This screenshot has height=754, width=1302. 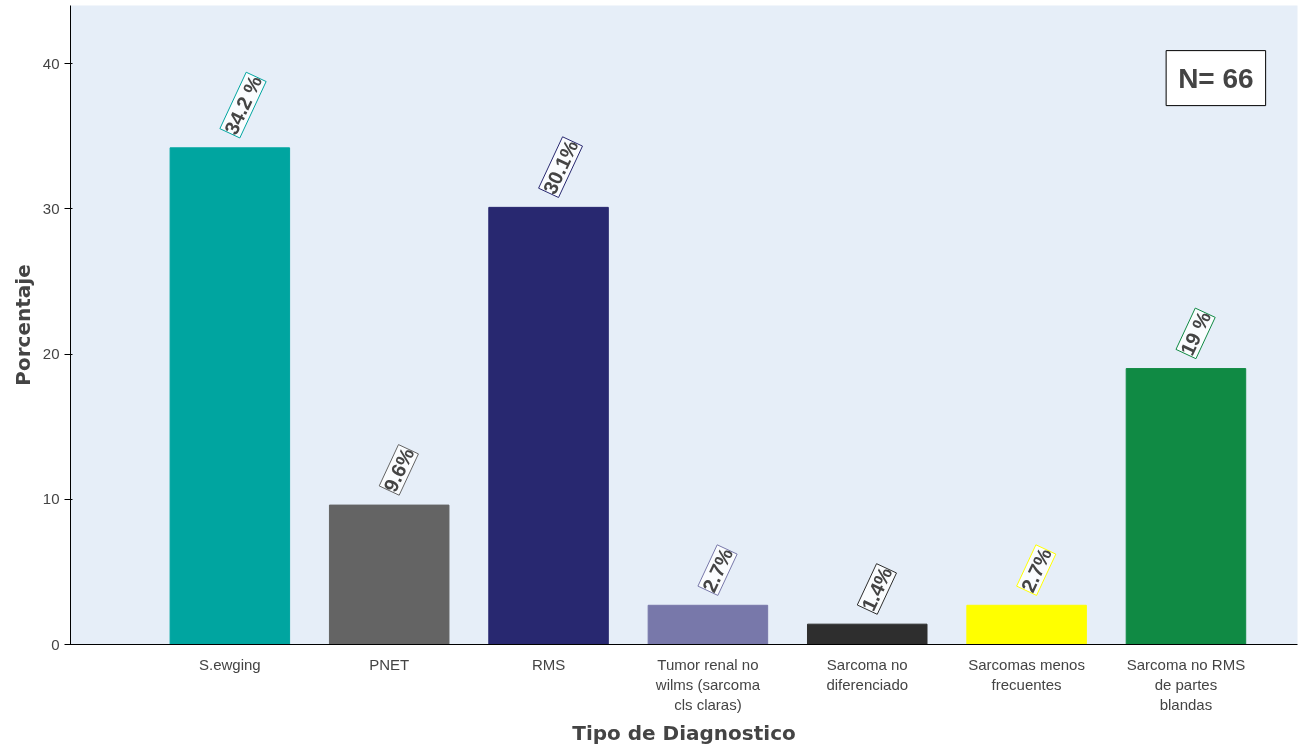 I want to click on y-tick-label: 10, so click(x=51, y=499).